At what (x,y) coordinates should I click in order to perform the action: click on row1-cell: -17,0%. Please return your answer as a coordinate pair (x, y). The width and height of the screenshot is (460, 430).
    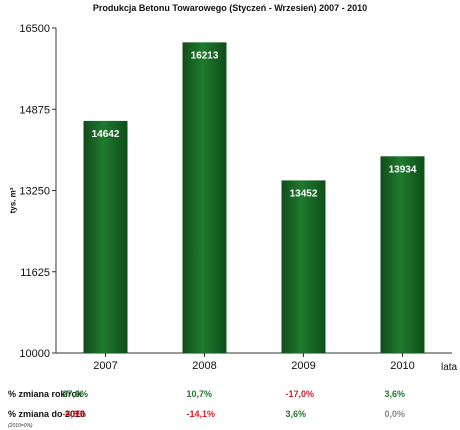
    Looking at the image, I should click on (300, 394).